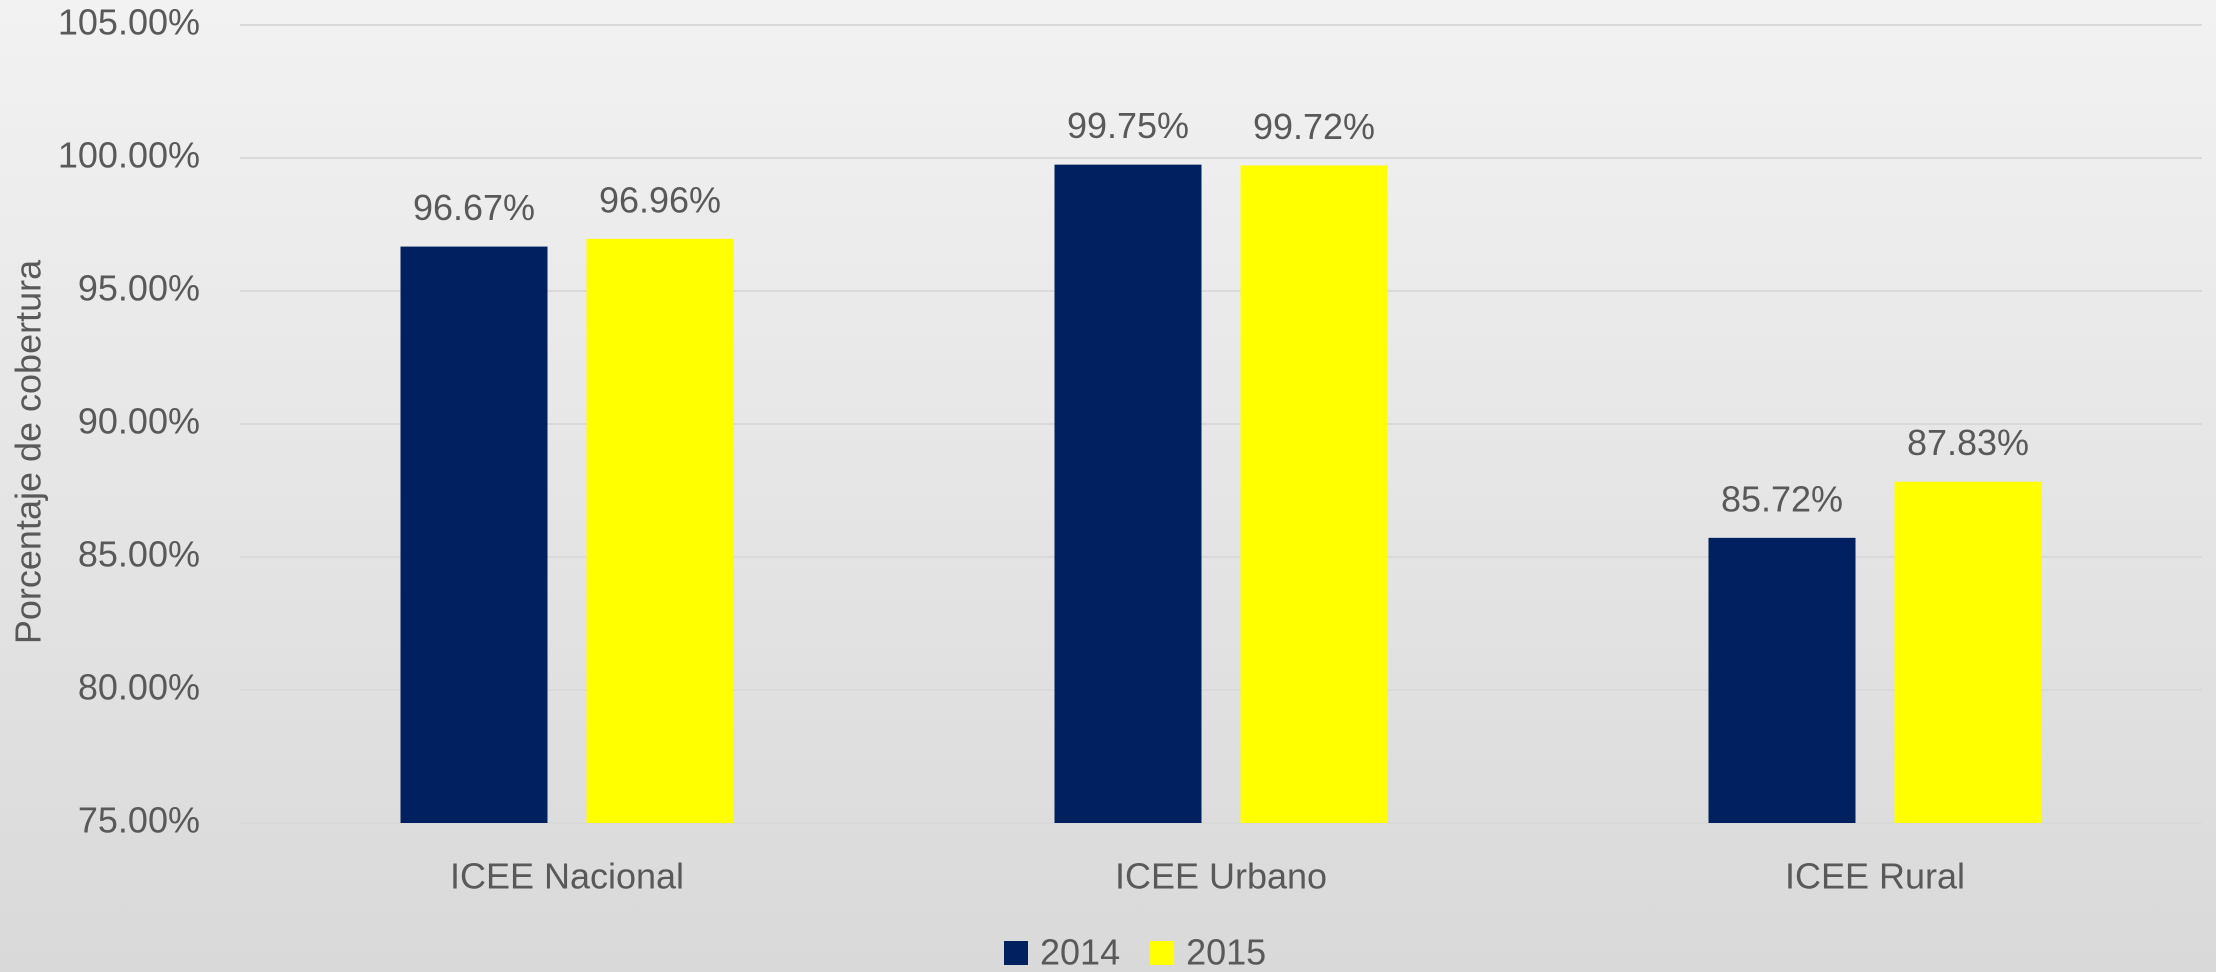 This screenshot has width=2216, height=972. I want to click on data-label: 85.72%, so click(1782, 498).